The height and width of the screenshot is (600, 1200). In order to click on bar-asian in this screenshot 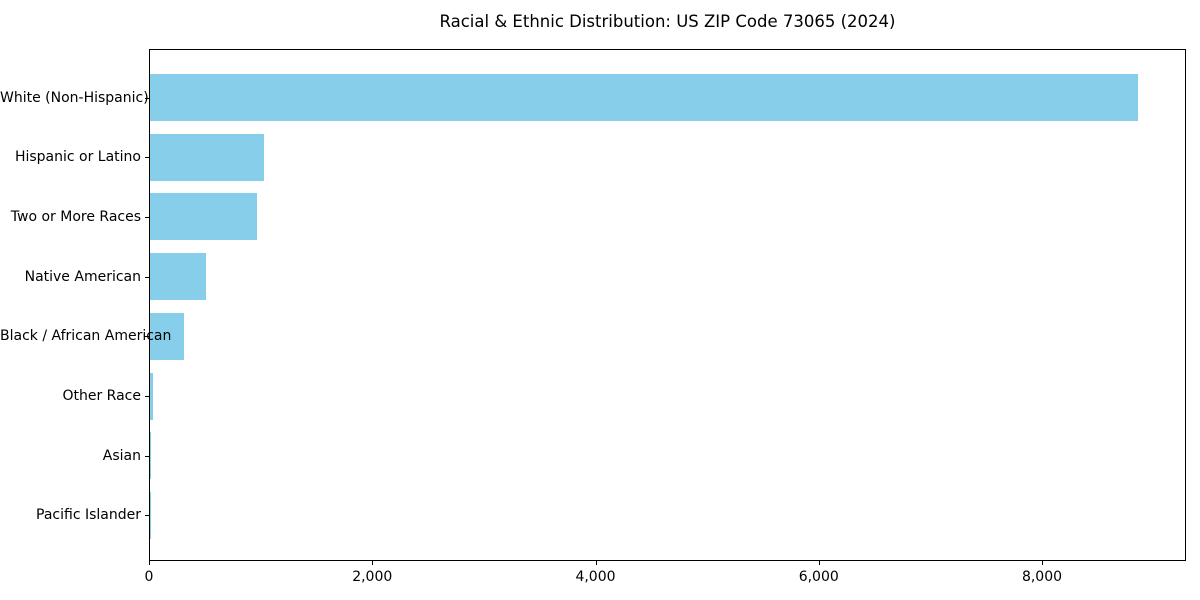, I will do `click(151, 456)`.